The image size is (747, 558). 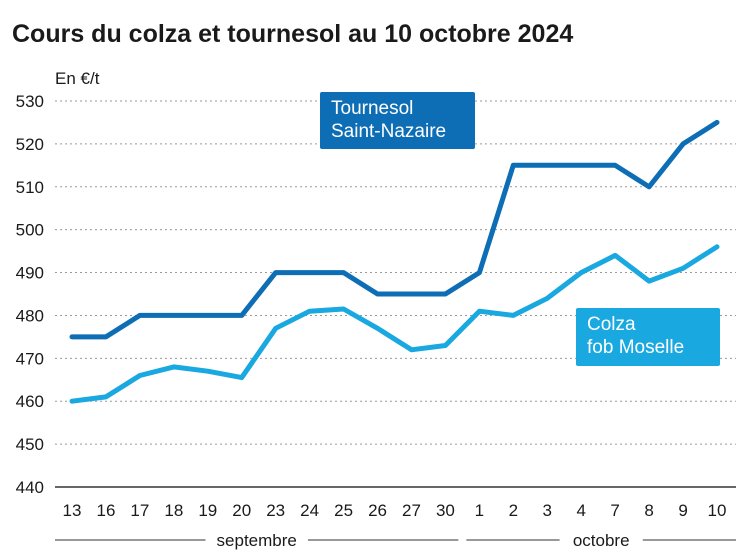 What do you see at coordinates (648, 510) in the screenshot?
I see `x-tick-label: 8` at bounding box center [648, 510].